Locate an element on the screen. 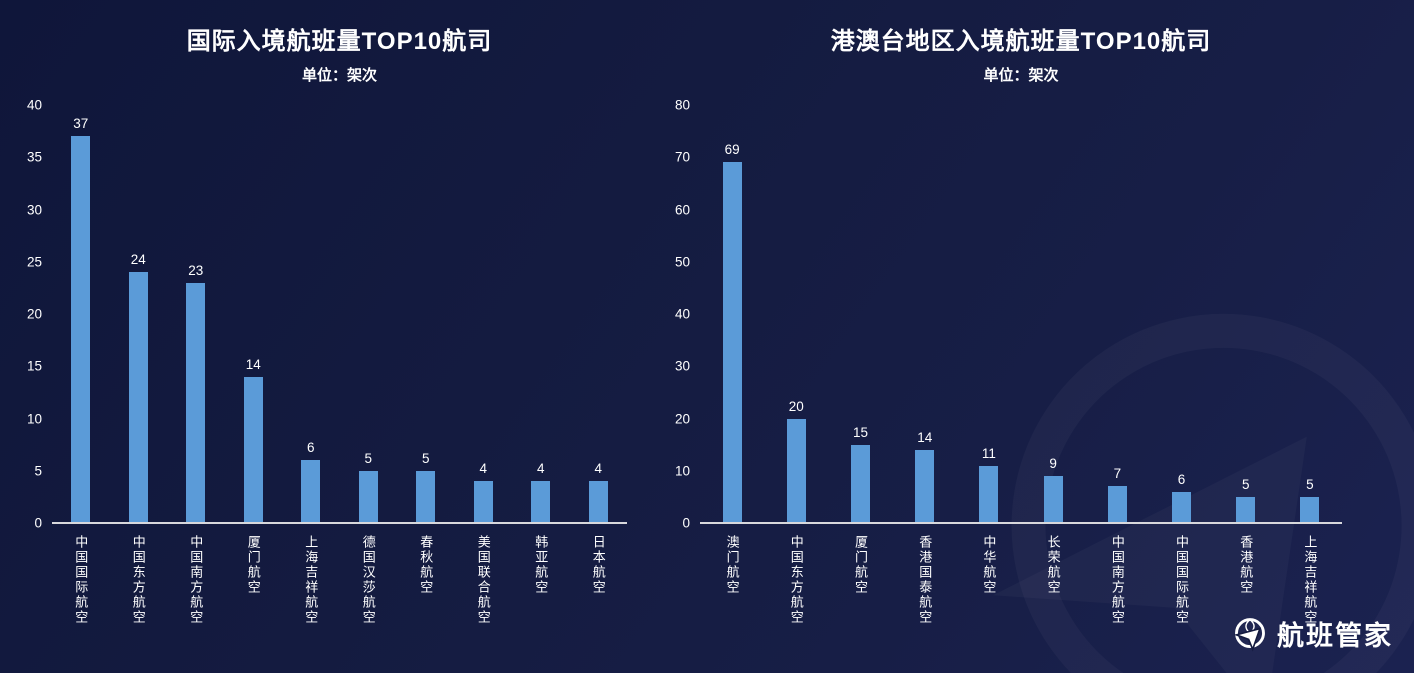 The image size is (1414, 673). bar-slot: 23 中国南方航空 is located at coordinates (196, 365).